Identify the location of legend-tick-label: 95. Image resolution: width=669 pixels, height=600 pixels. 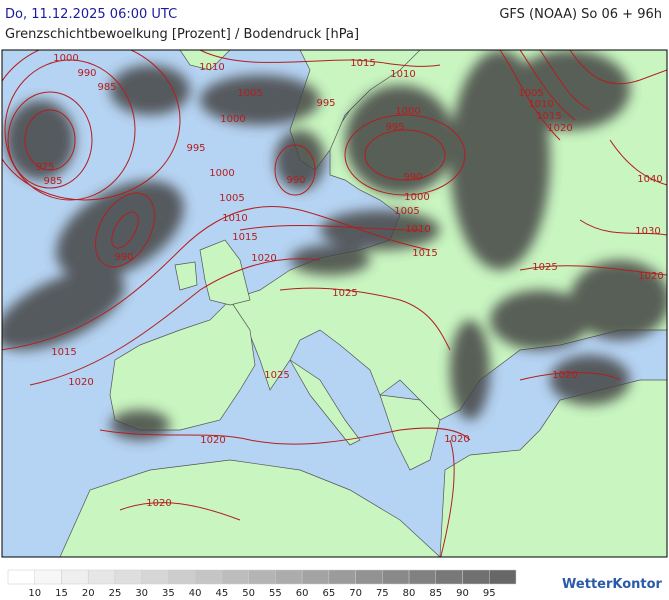
(489, 593).